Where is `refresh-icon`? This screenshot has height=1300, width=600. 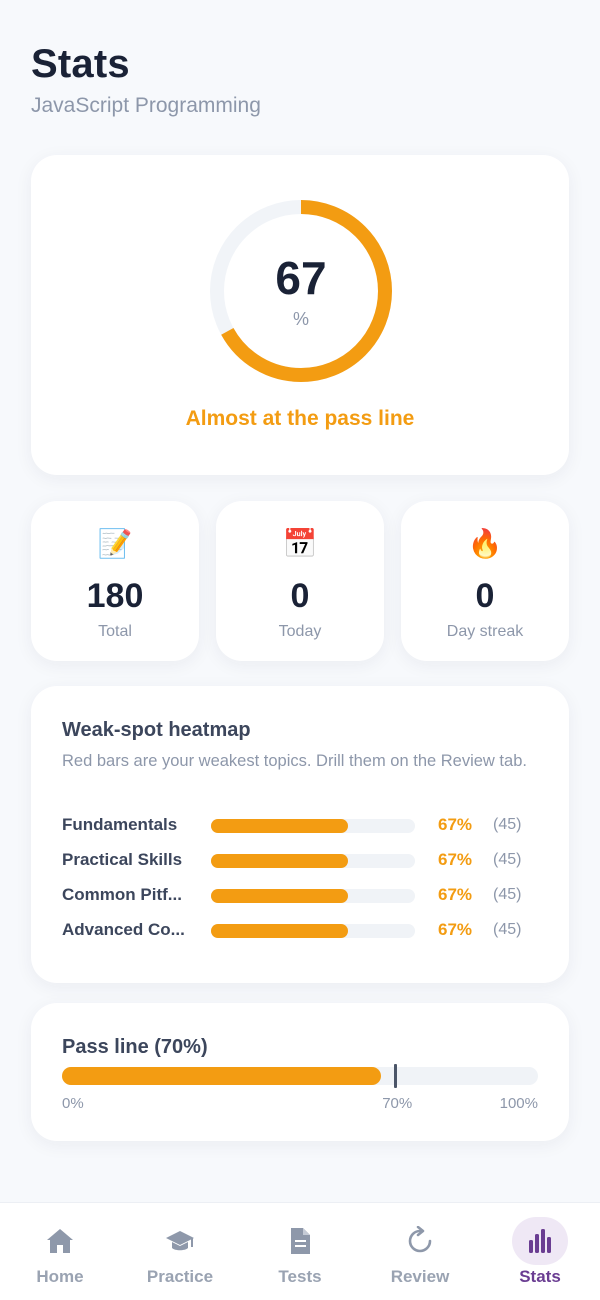
refresh-icon is located at coordinates (420, 1241).